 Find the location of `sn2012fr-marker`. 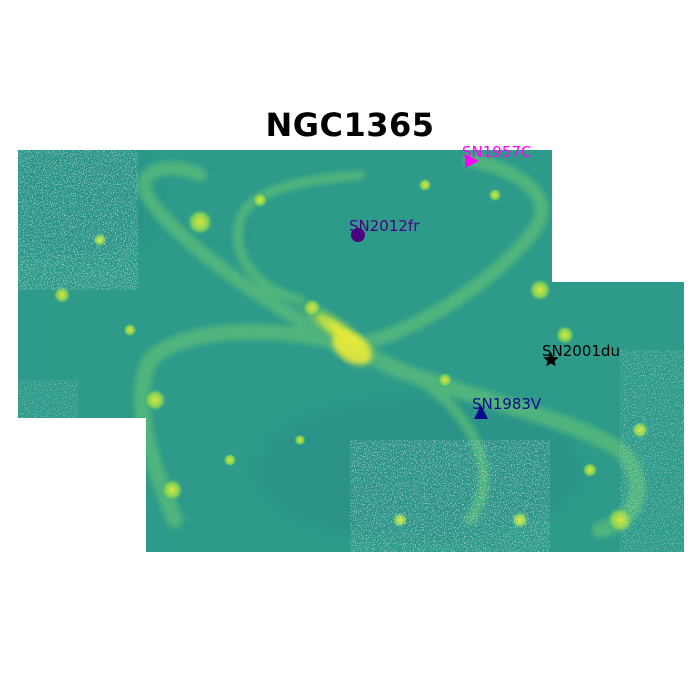

sn2012fr-marker is located at coordinates (358, 235).